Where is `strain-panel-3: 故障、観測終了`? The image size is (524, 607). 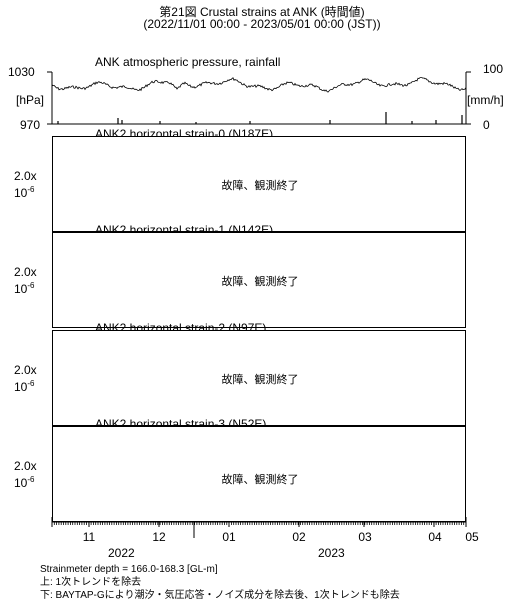 strain-panel-3: 故障、観測終了 is located at coordinates (259, 474).